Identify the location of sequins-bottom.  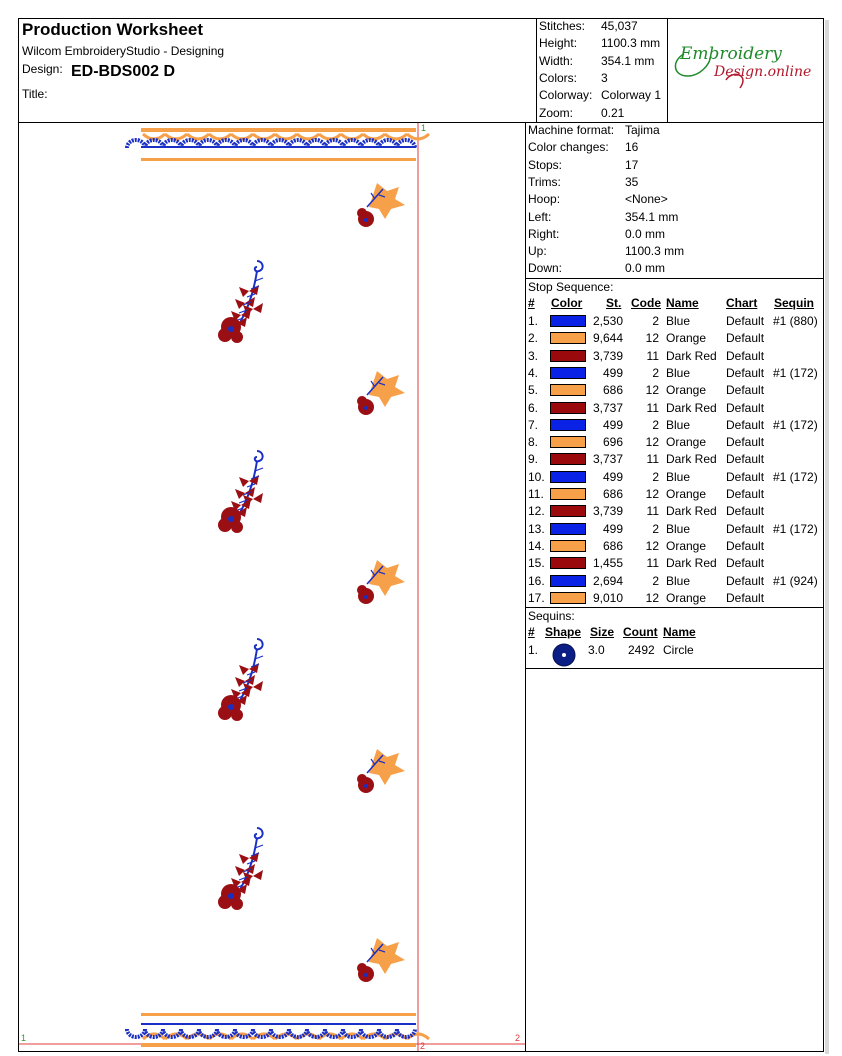
(674, 668).